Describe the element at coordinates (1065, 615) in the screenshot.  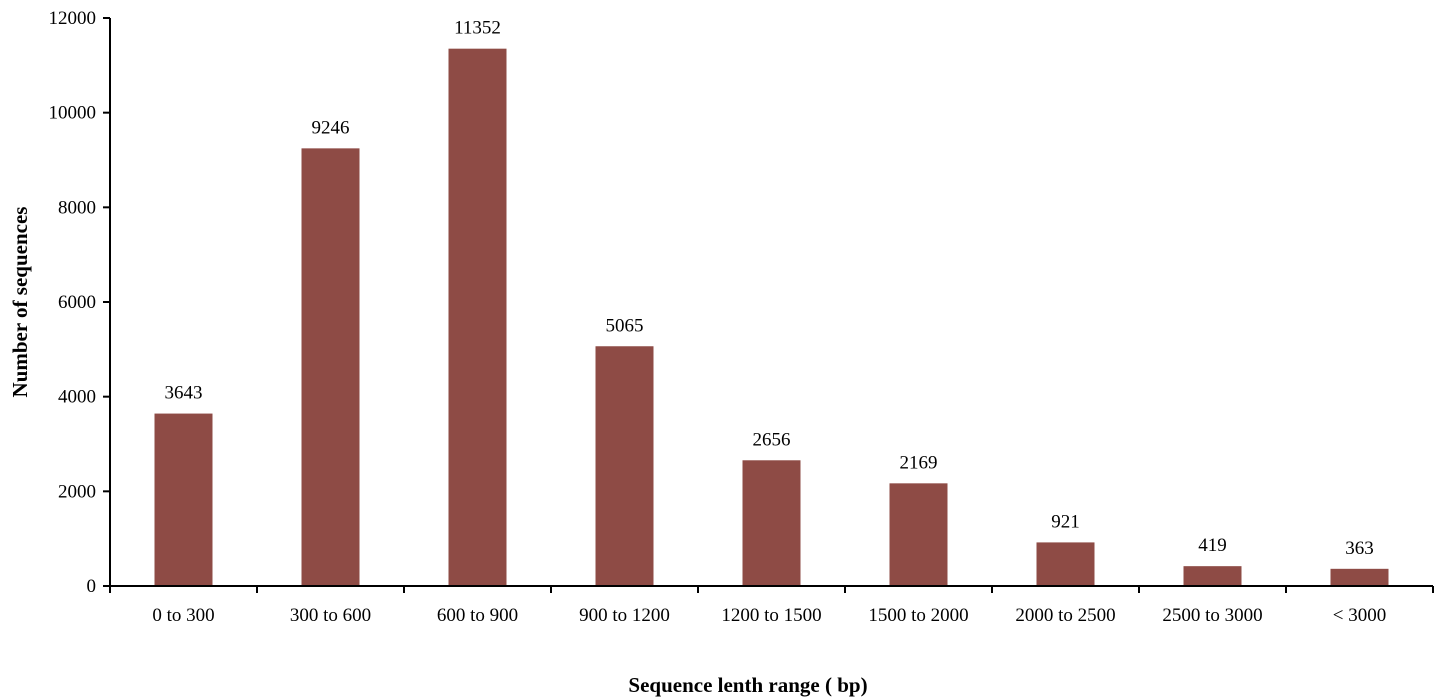
I see `x-tick-label: 2000 to 2500` at that location.